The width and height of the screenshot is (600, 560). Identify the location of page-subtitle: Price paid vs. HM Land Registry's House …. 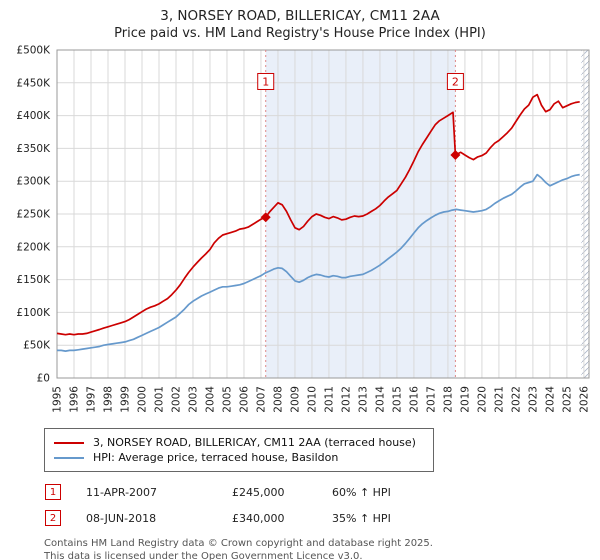
(300, 33).